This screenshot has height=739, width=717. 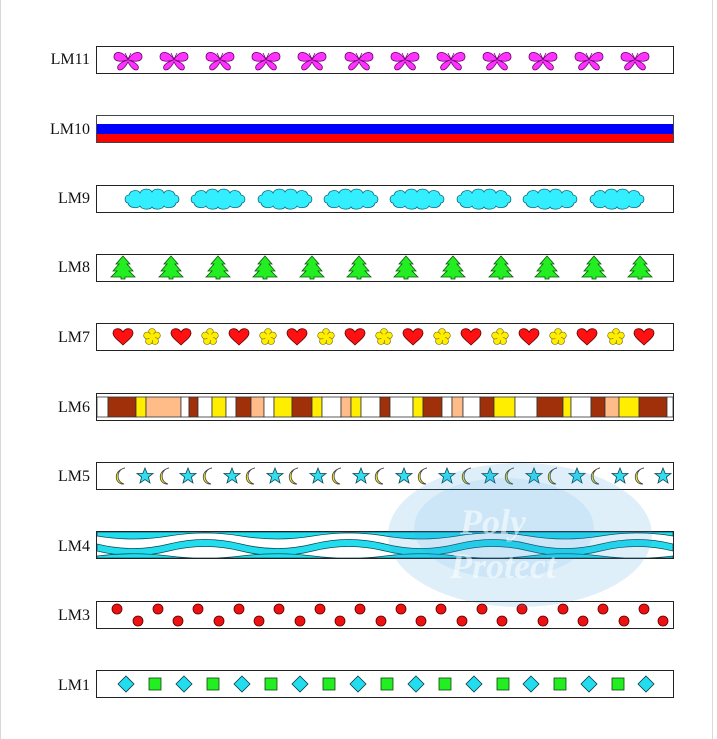 I want to click on strip-label-lm7: LM7, so click(x=74, y=337).